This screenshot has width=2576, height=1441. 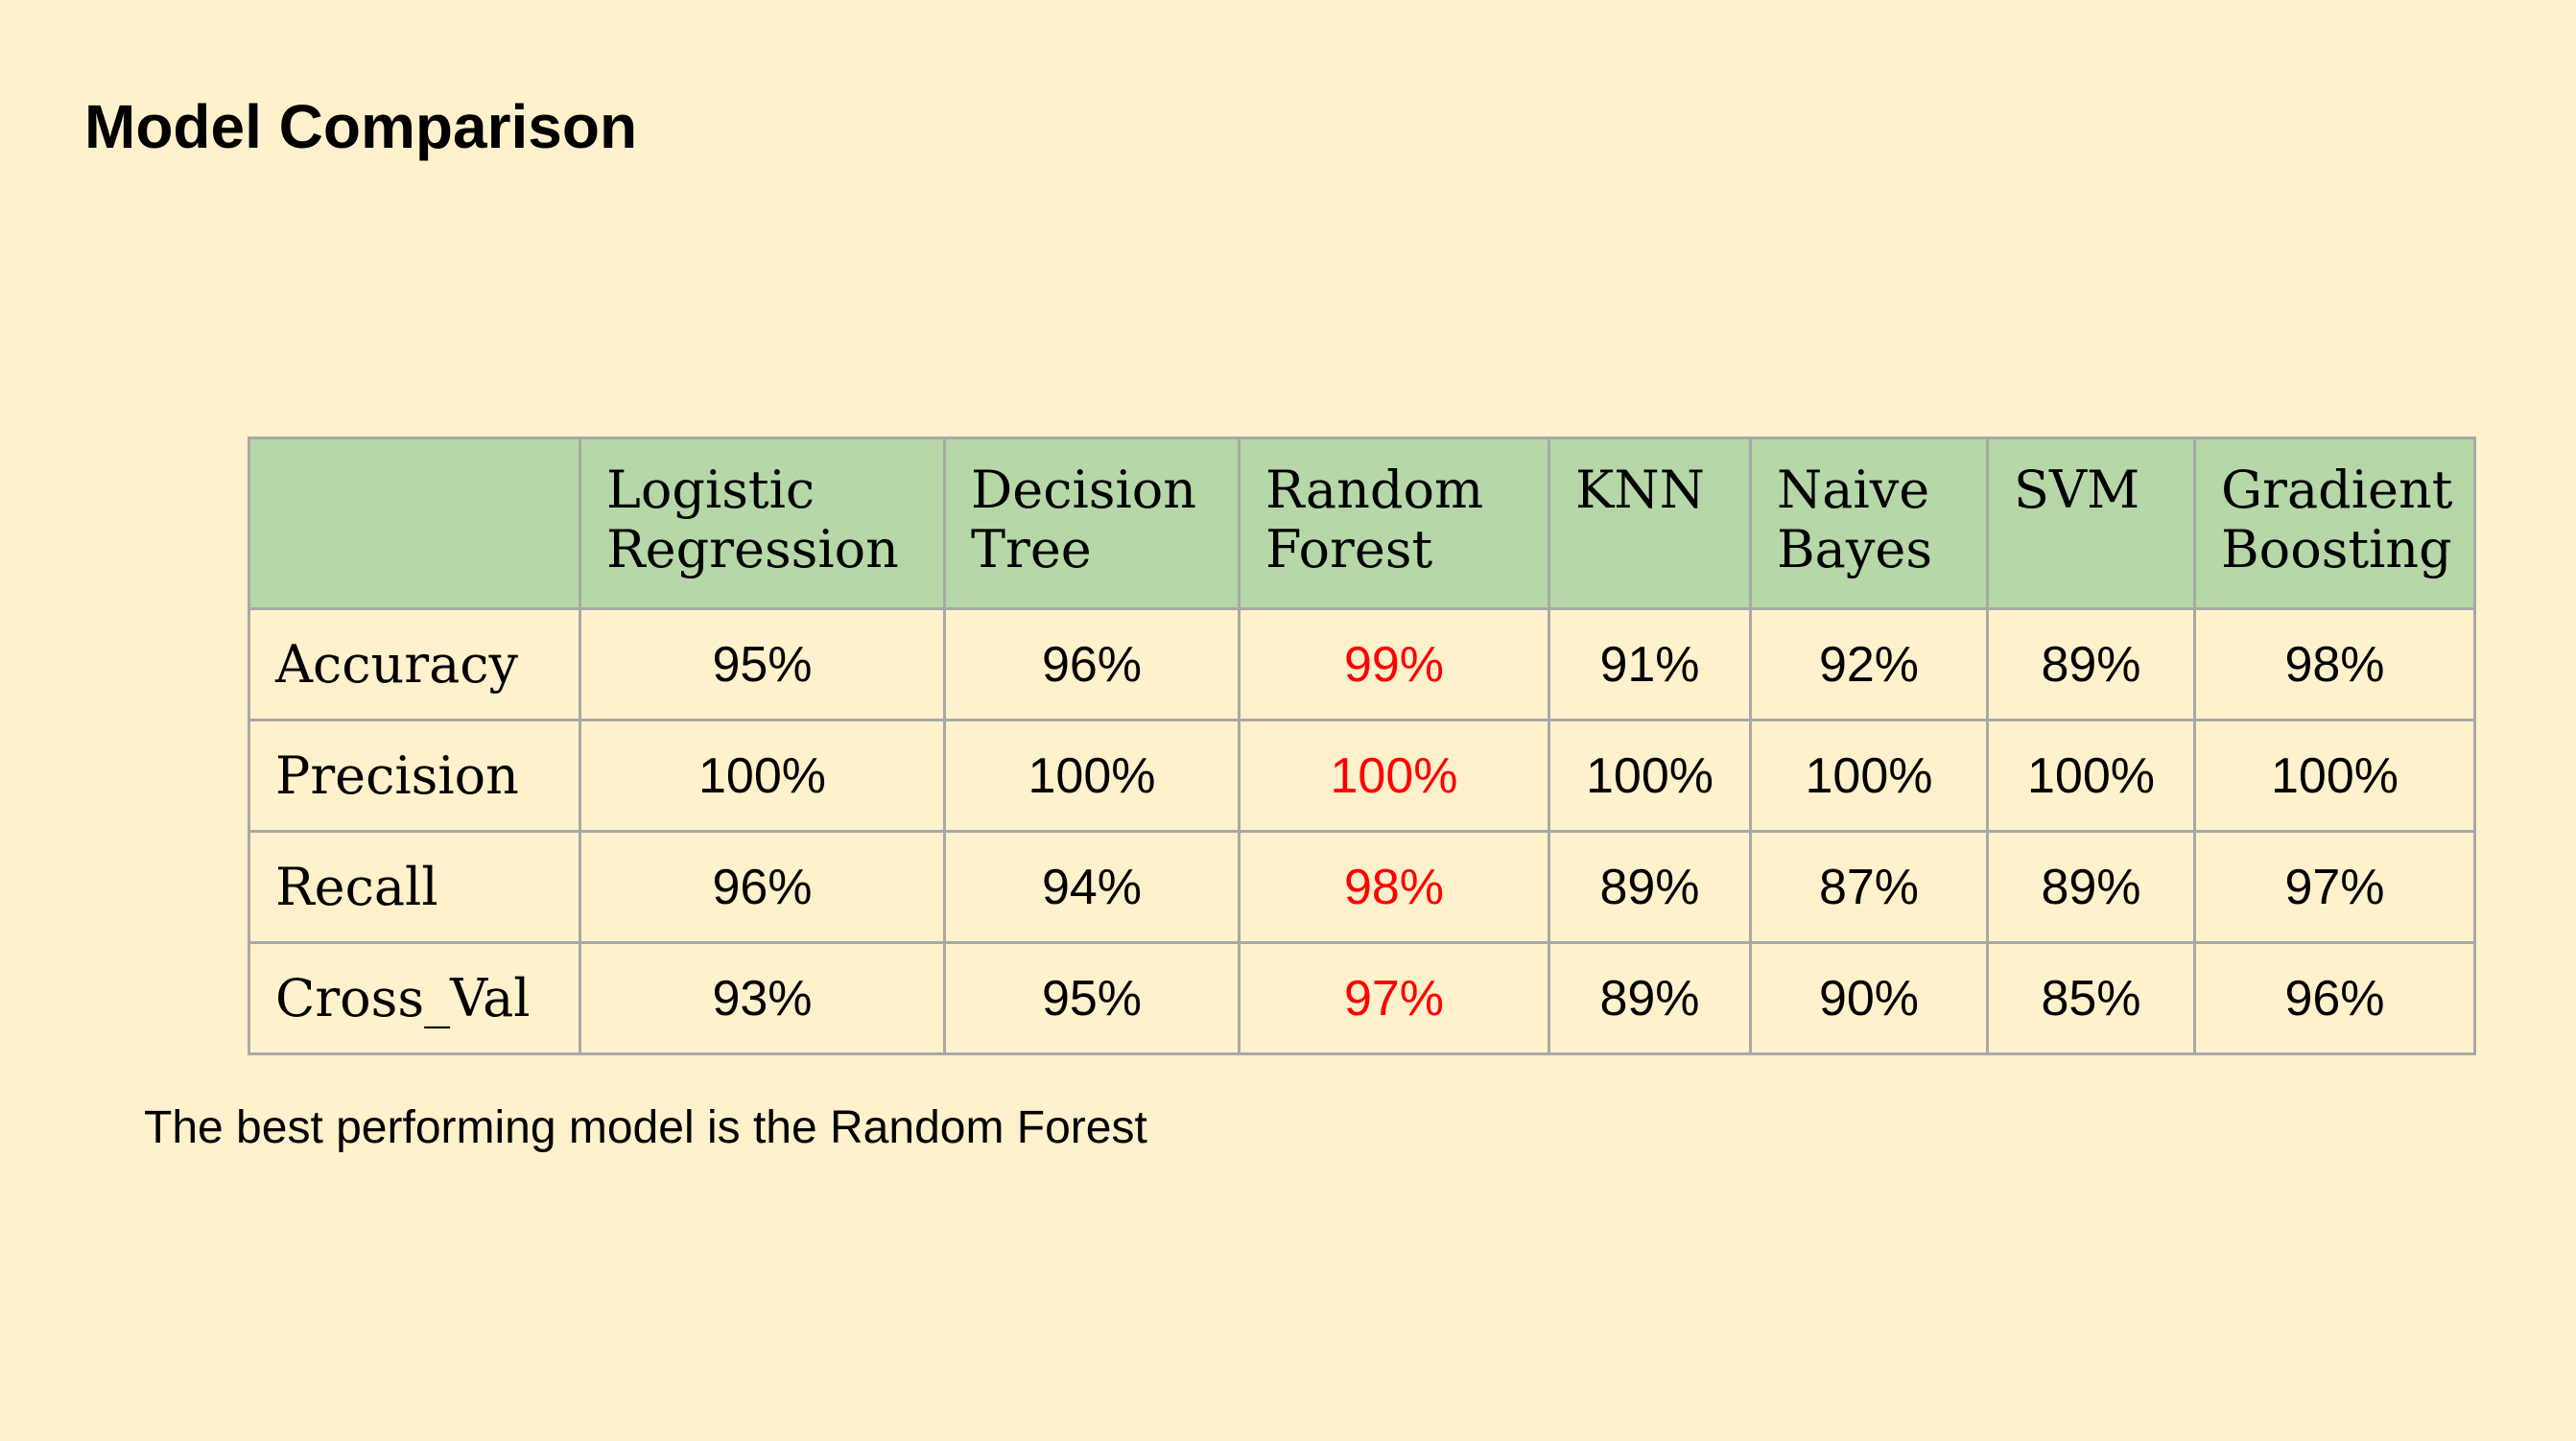 I want to click on header-knn: KNN, so click(x=1650, y=523).